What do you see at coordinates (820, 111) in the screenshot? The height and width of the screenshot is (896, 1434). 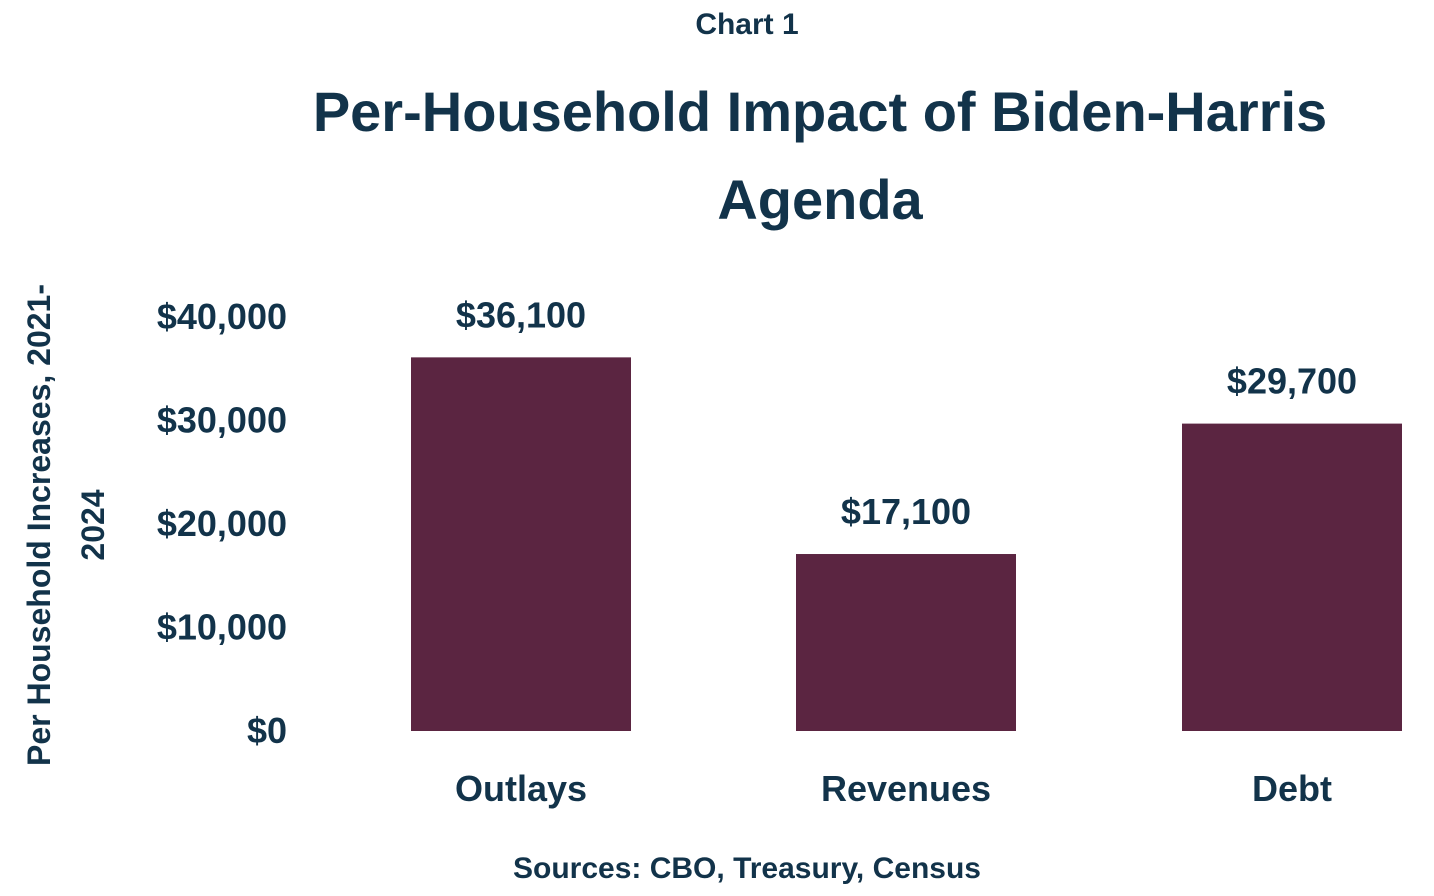 I see `chart-title-line1: Per-Household Impact of Biden-Harris` at bounding box center [820, 111].